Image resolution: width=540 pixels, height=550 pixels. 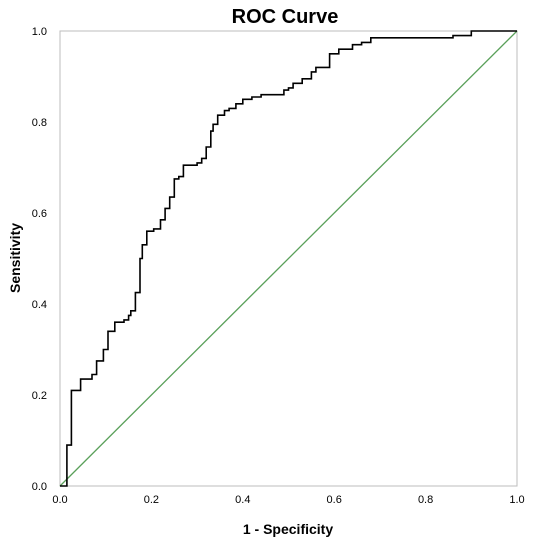 What do you see at coordinates (334, 500) in the screenshot?
I see `x-tick-label: 0.6` at bounding box center [334, 500].